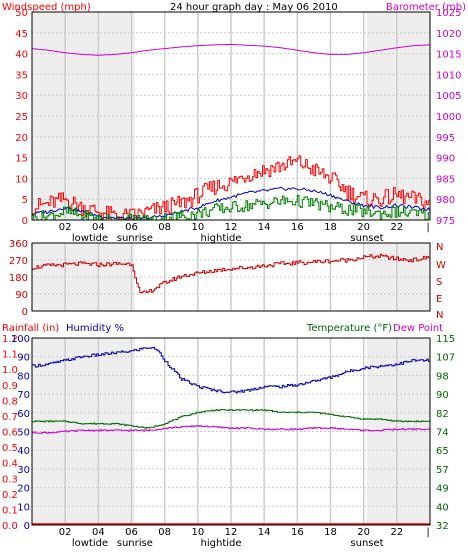 This screenshot has height=559, width=468. Describe the element at coordinates (448, 117) in the screenshot. I see `barometer-tick: 1000` at that location.